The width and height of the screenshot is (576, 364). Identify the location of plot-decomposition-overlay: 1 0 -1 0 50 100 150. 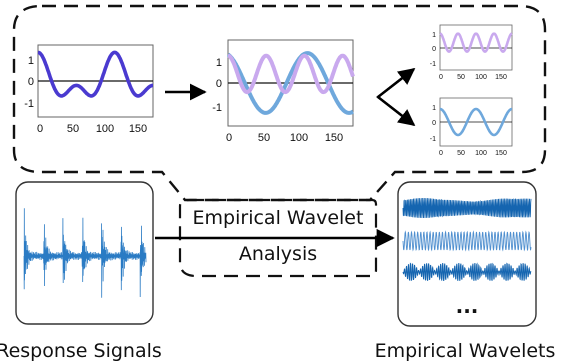
(283, 91).